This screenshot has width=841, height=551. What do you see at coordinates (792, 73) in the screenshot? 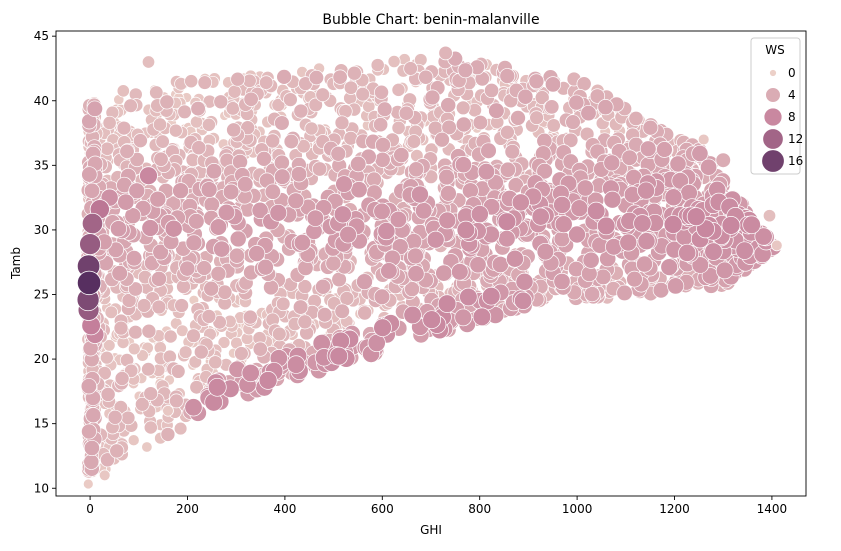
I see `legend-label: 0` at bounding box center [792, 73].